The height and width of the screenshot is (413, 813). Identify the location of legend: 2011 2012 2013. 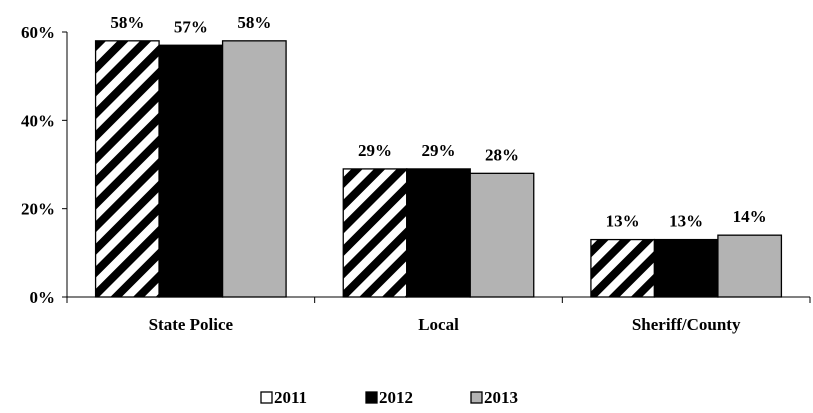
(389, 397).